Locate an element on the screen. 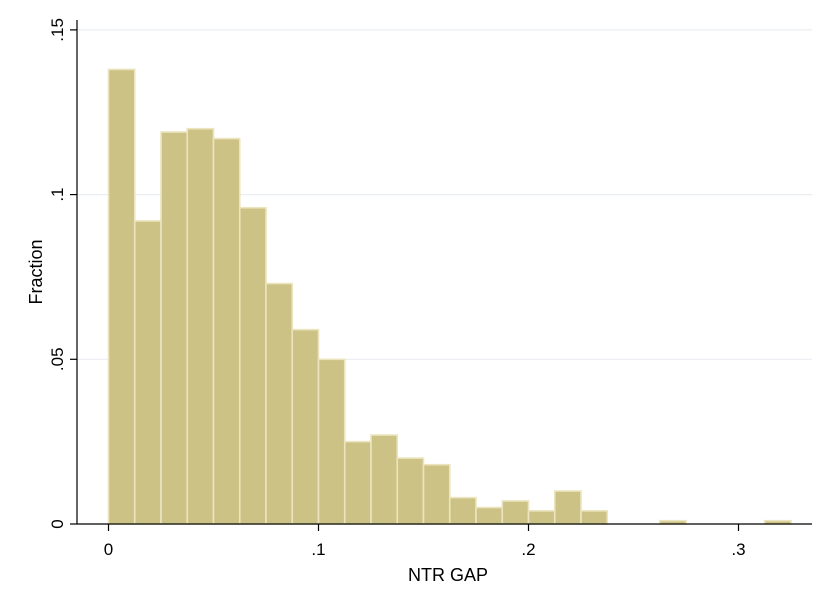 This screenshot has height=608, width=836. y-tick-label-2: .1 is located at coordinates (57, 194).